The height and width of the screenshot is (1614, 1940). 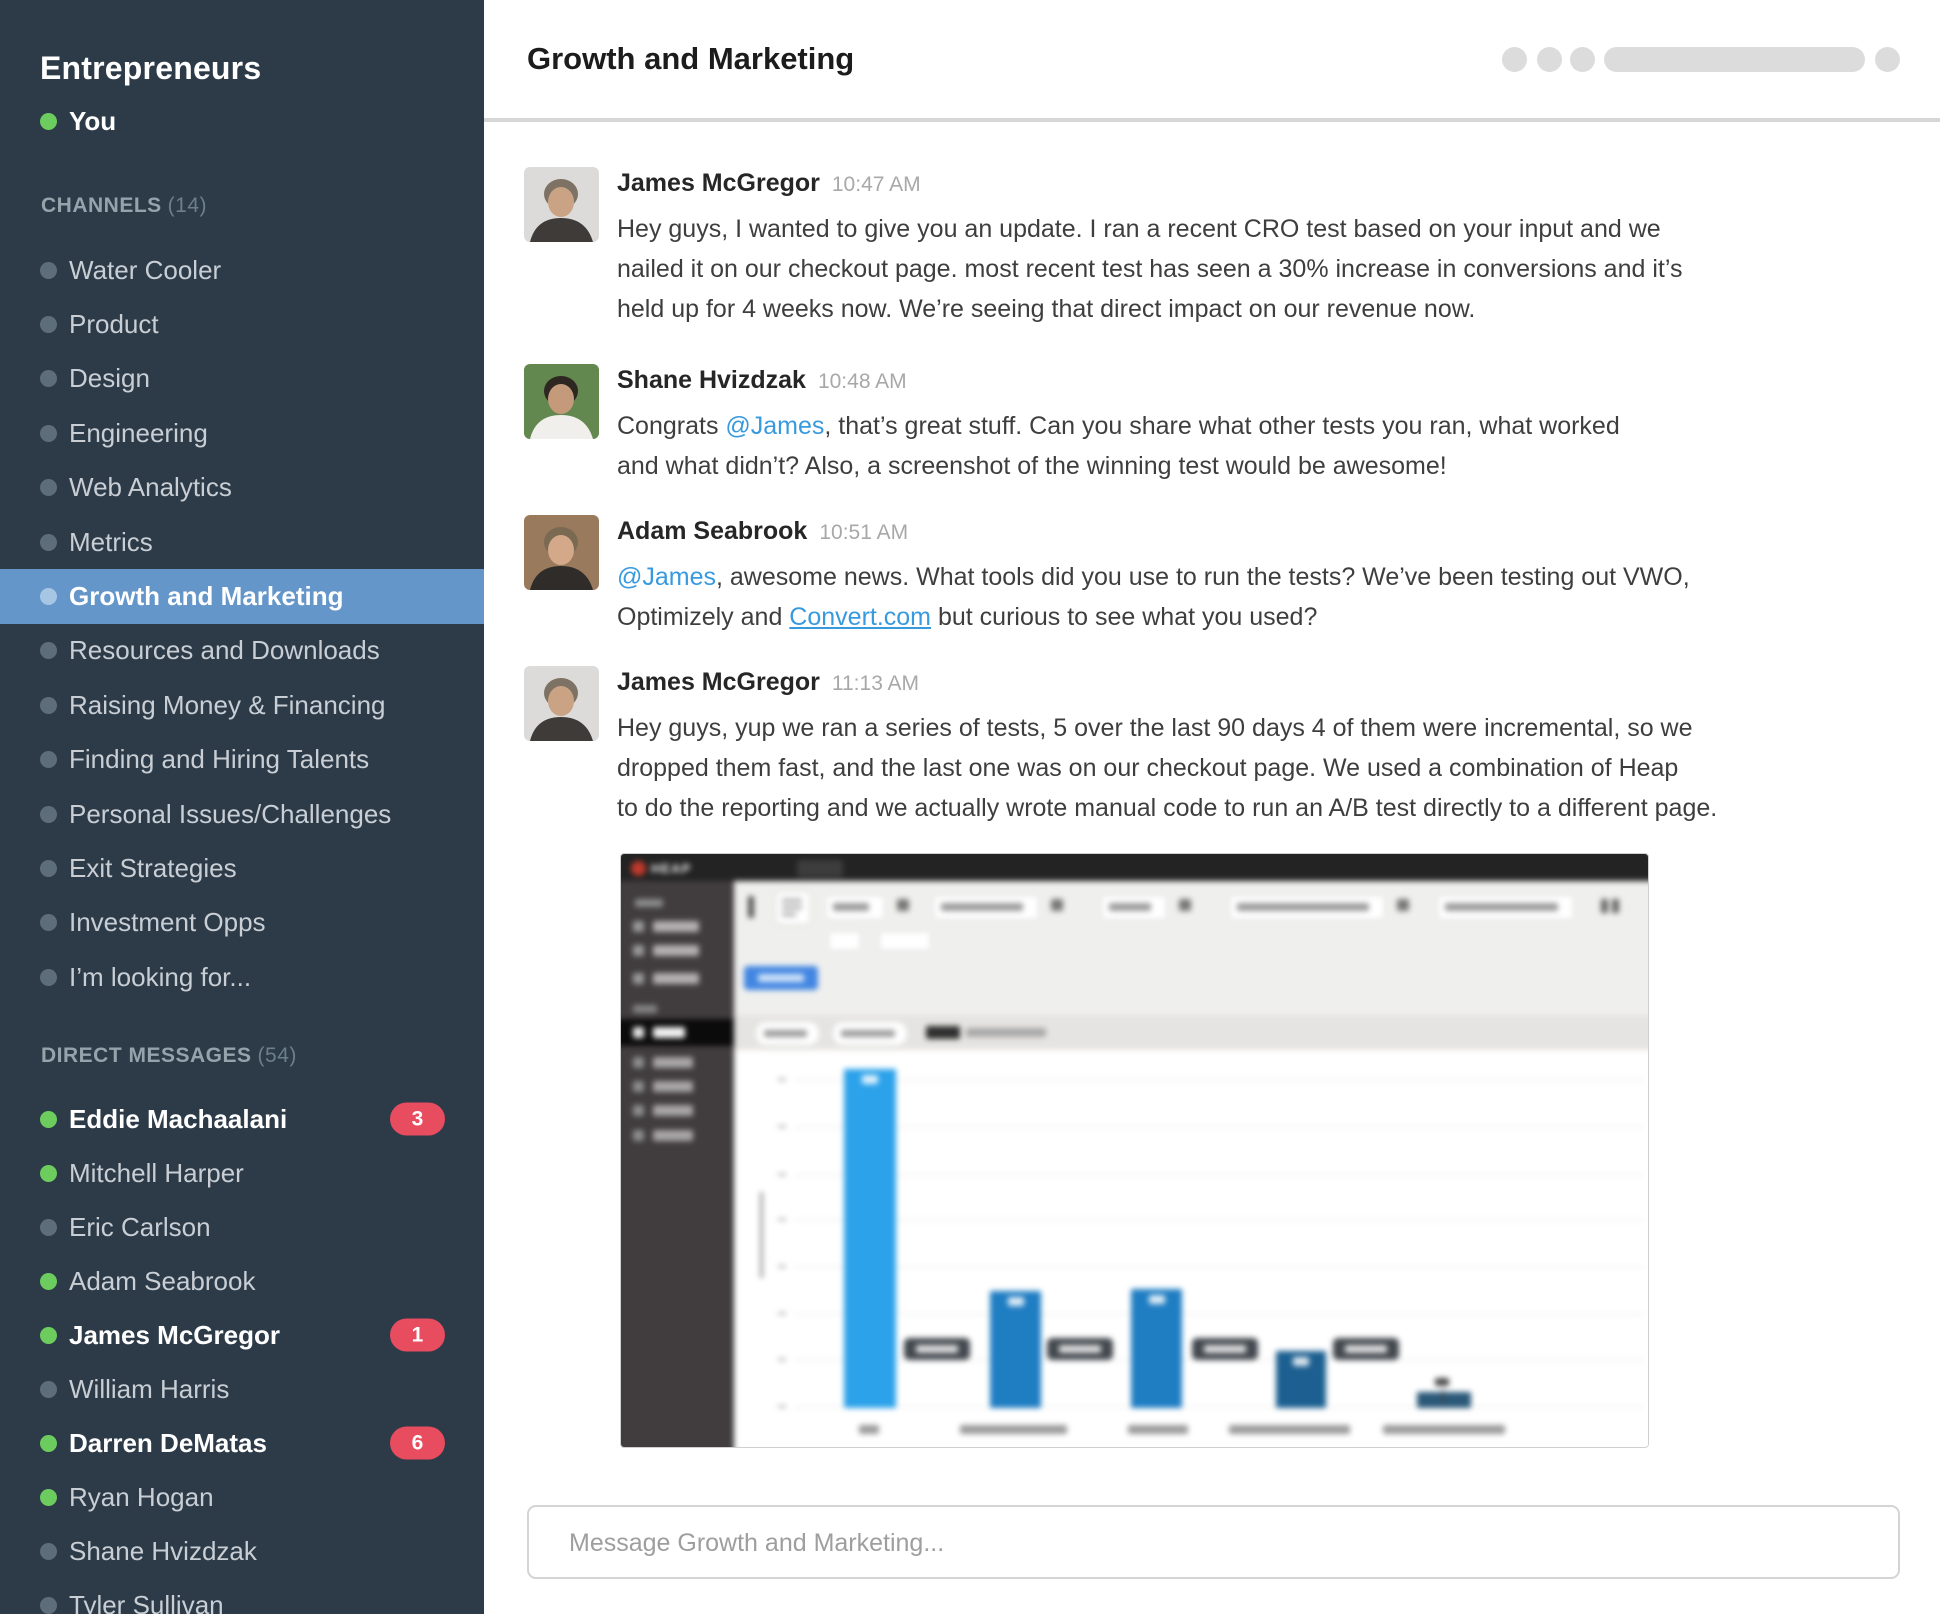 I want to click on sidebar-item-channel-13: Investment Opps, so click(x=262, y=923).